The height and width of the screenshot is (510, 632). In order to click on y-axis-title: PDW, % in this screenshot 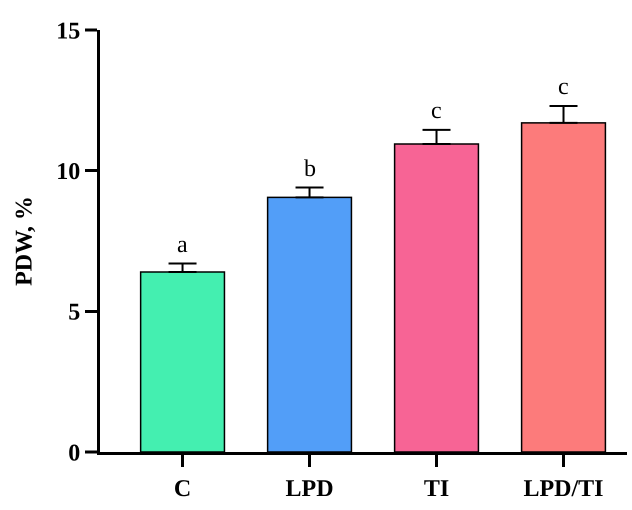, I will do `click(24, 241)`.